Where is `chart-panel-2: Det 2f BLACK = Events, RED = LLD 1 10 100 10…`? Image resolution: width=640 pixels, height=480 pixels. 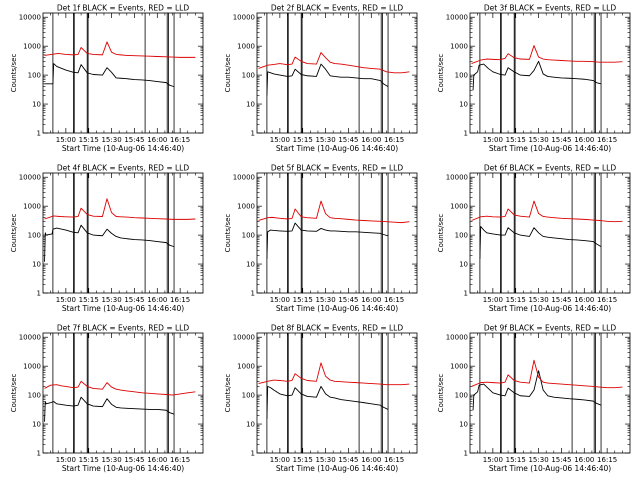
chart-panel-2: Det 2f BLACK = Events, RED = LLD 1 10 100 10… is located at coordinates (321, 78).